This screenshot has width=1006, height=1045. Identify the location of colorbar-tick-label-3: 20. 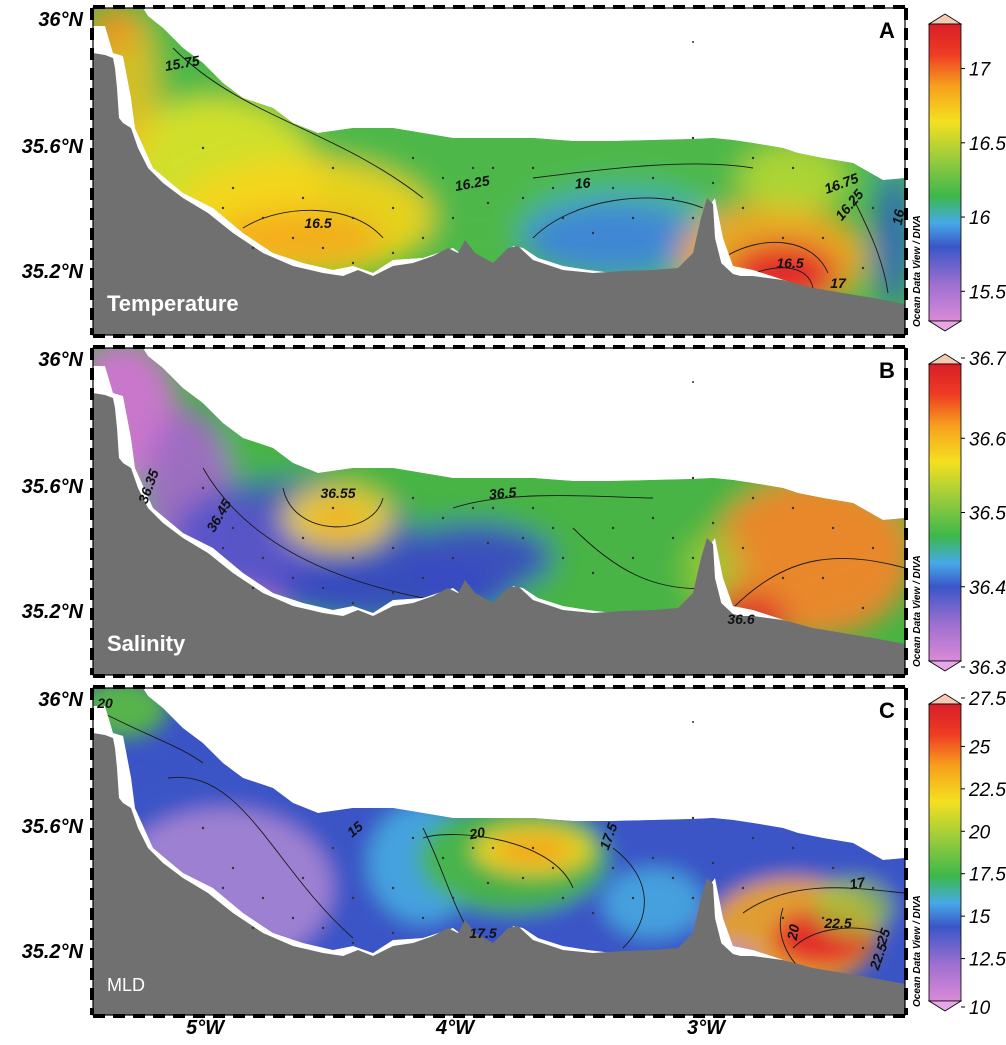
(979, 832).